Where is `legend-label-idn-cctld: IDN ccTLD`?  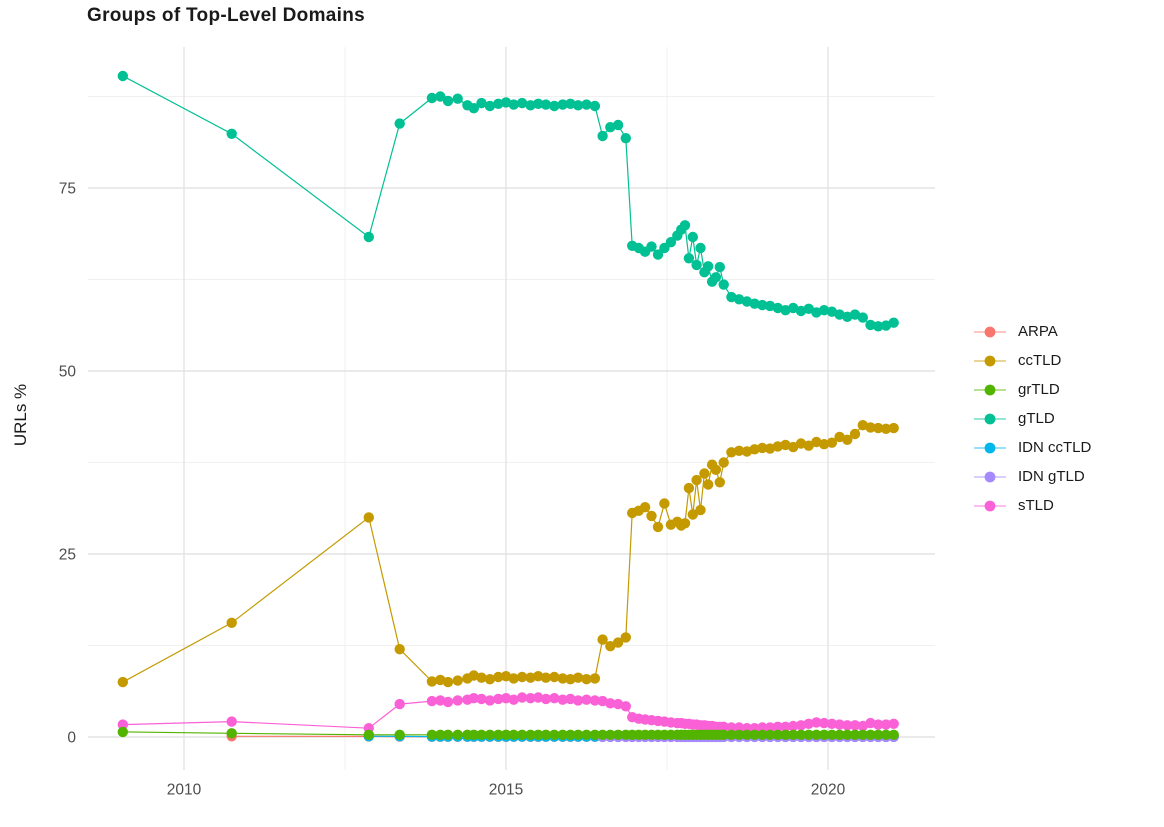
legend-label-idn-cctld: IDN ccTLD is located at coordinates (1055, 447).